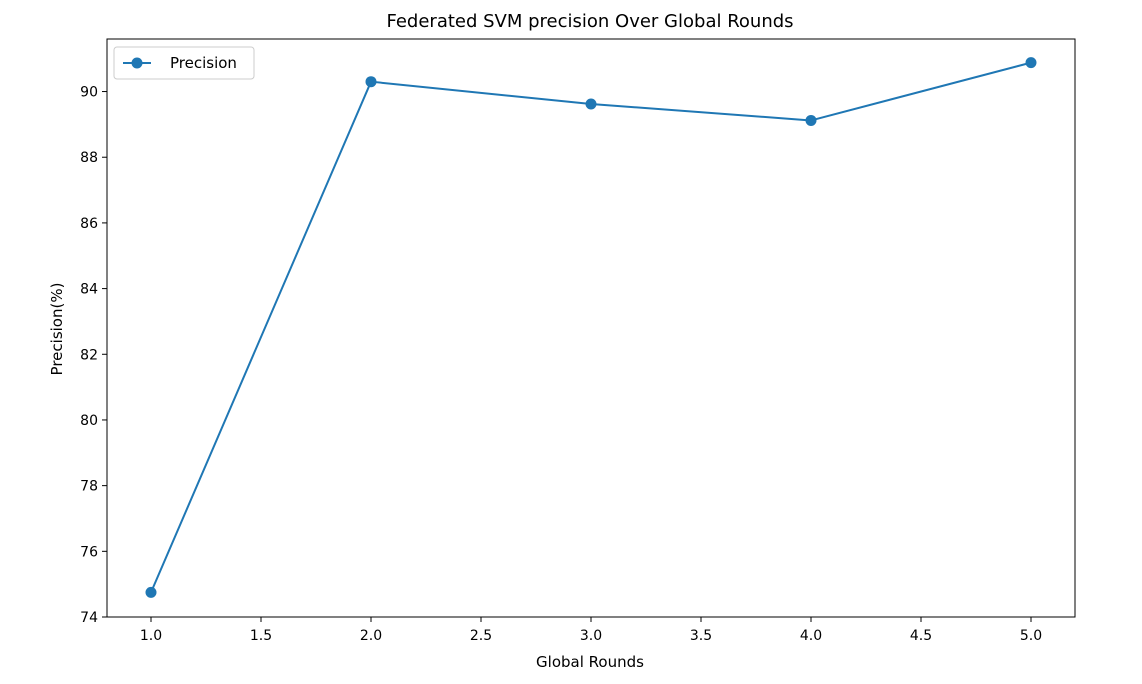 Image resolution: width=1142 pixels, height=684 pixels. What do you see at coordinates (89, 487) in the screenshot?
I see `y-tick-label: 78` at bounding box center [89, 487].